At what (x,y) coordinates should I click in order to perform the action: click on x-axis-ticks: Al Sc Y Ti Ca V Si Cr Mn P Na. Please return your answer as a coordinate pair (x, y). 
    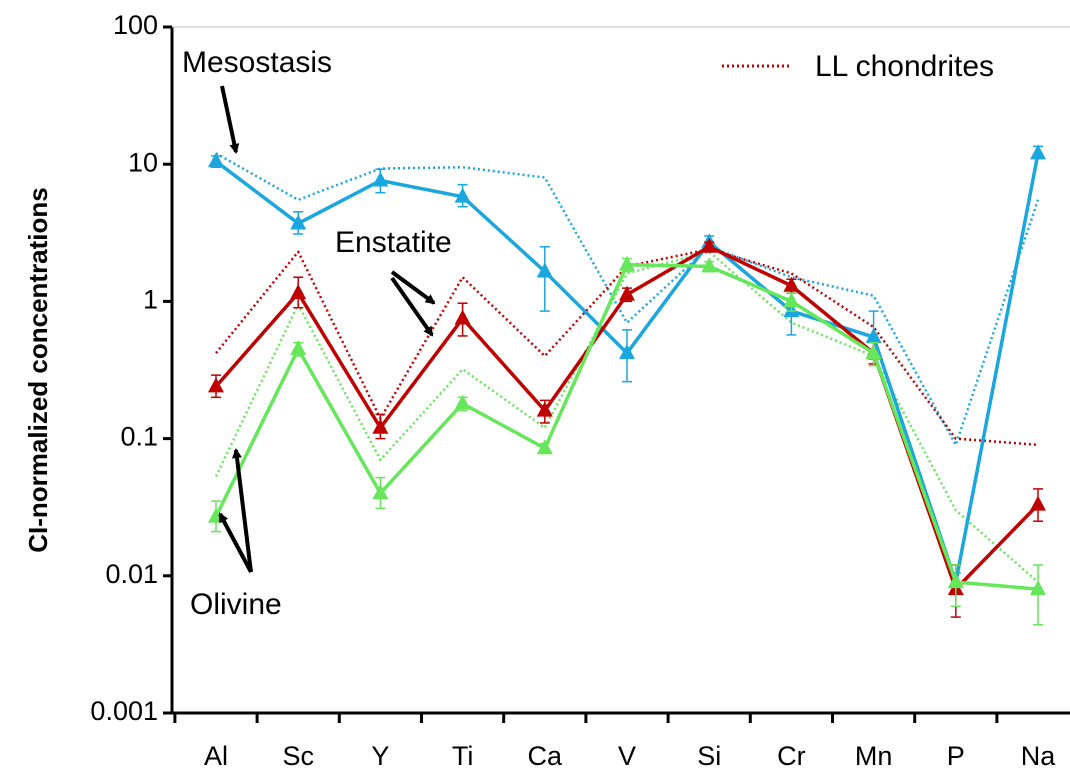
    Looking at the image, I should click on (614, 742).